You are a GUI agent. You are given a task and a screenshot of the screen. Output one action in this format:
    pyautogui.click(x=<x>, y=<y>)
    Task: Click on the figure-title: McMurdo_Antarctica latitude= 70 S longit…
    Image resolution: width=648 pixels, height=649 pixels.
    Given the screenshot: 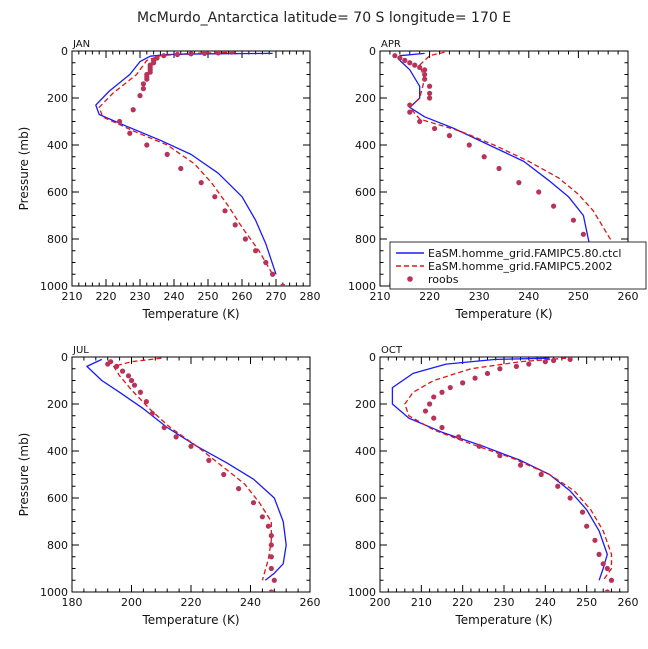 What is the action you would take?
    pyautogui.click(x=324, y=18)
    